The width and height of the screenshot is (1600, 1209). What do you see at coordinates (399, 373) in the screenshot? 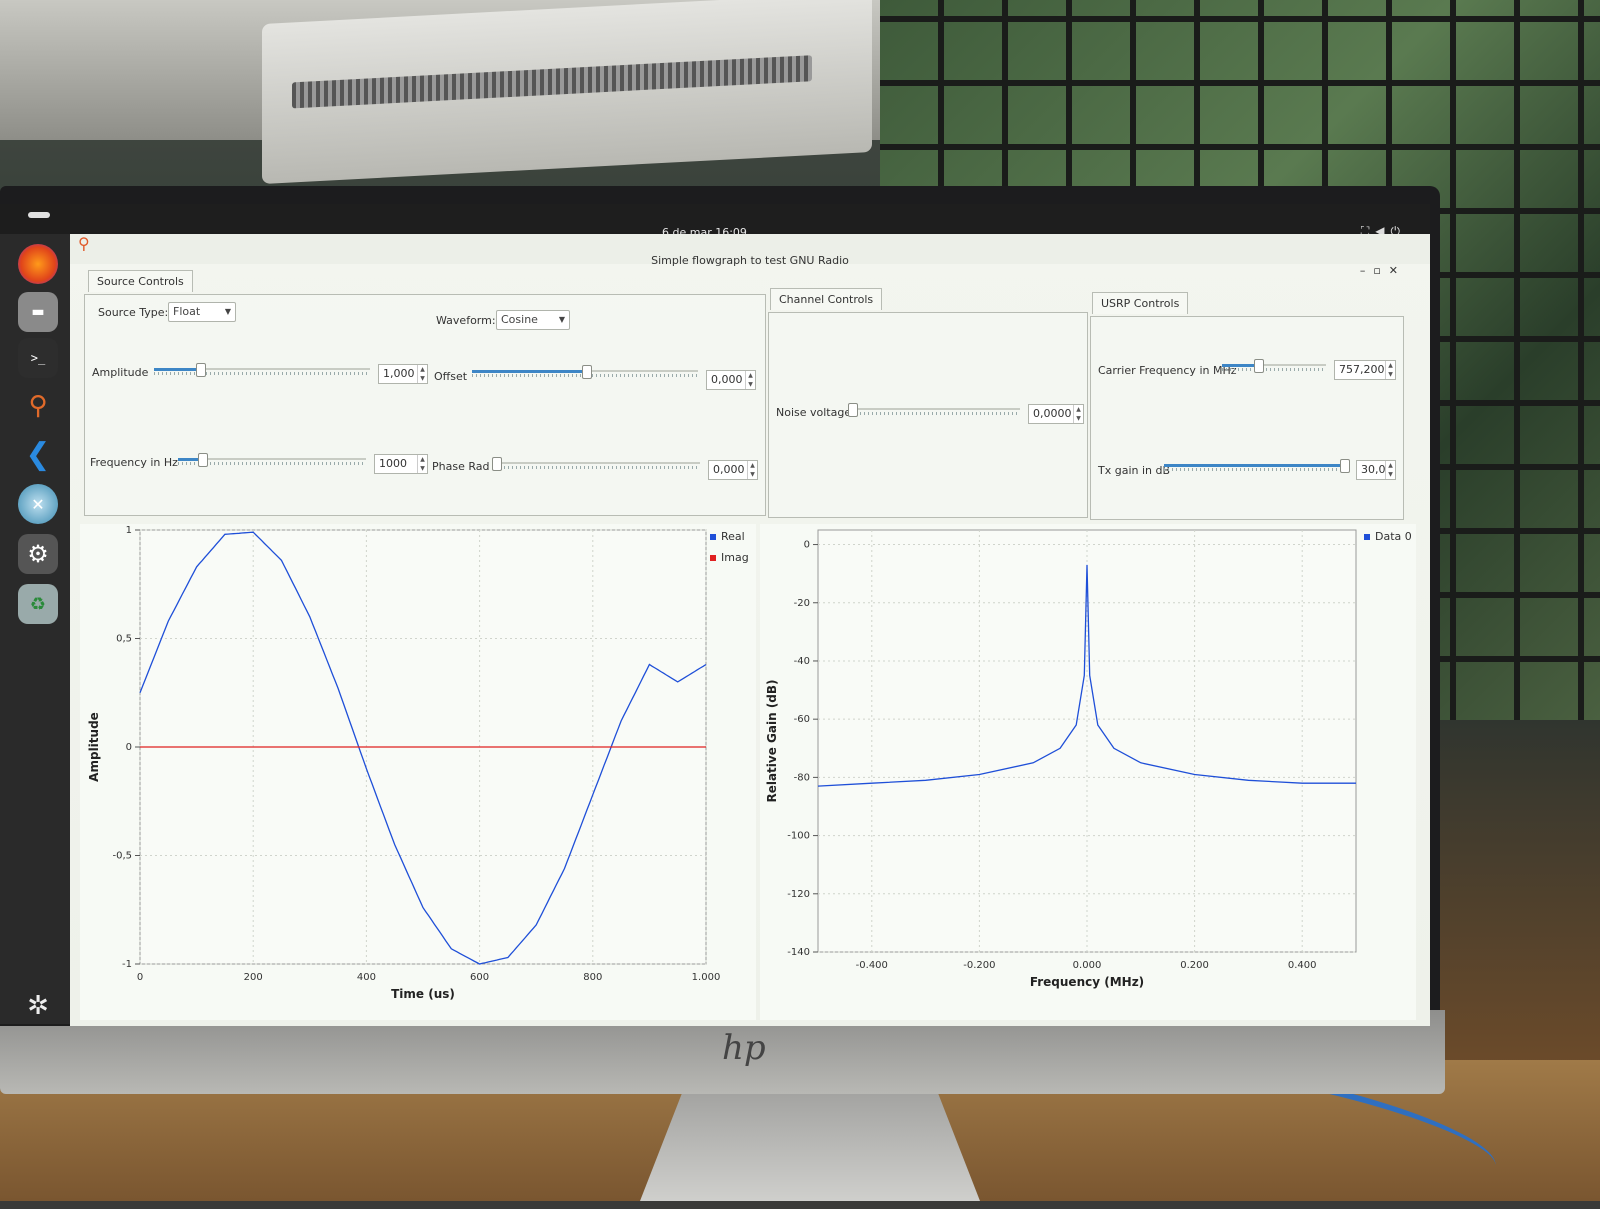
I see `amplitude-value: 1,000` at bounding box center [399, 373].